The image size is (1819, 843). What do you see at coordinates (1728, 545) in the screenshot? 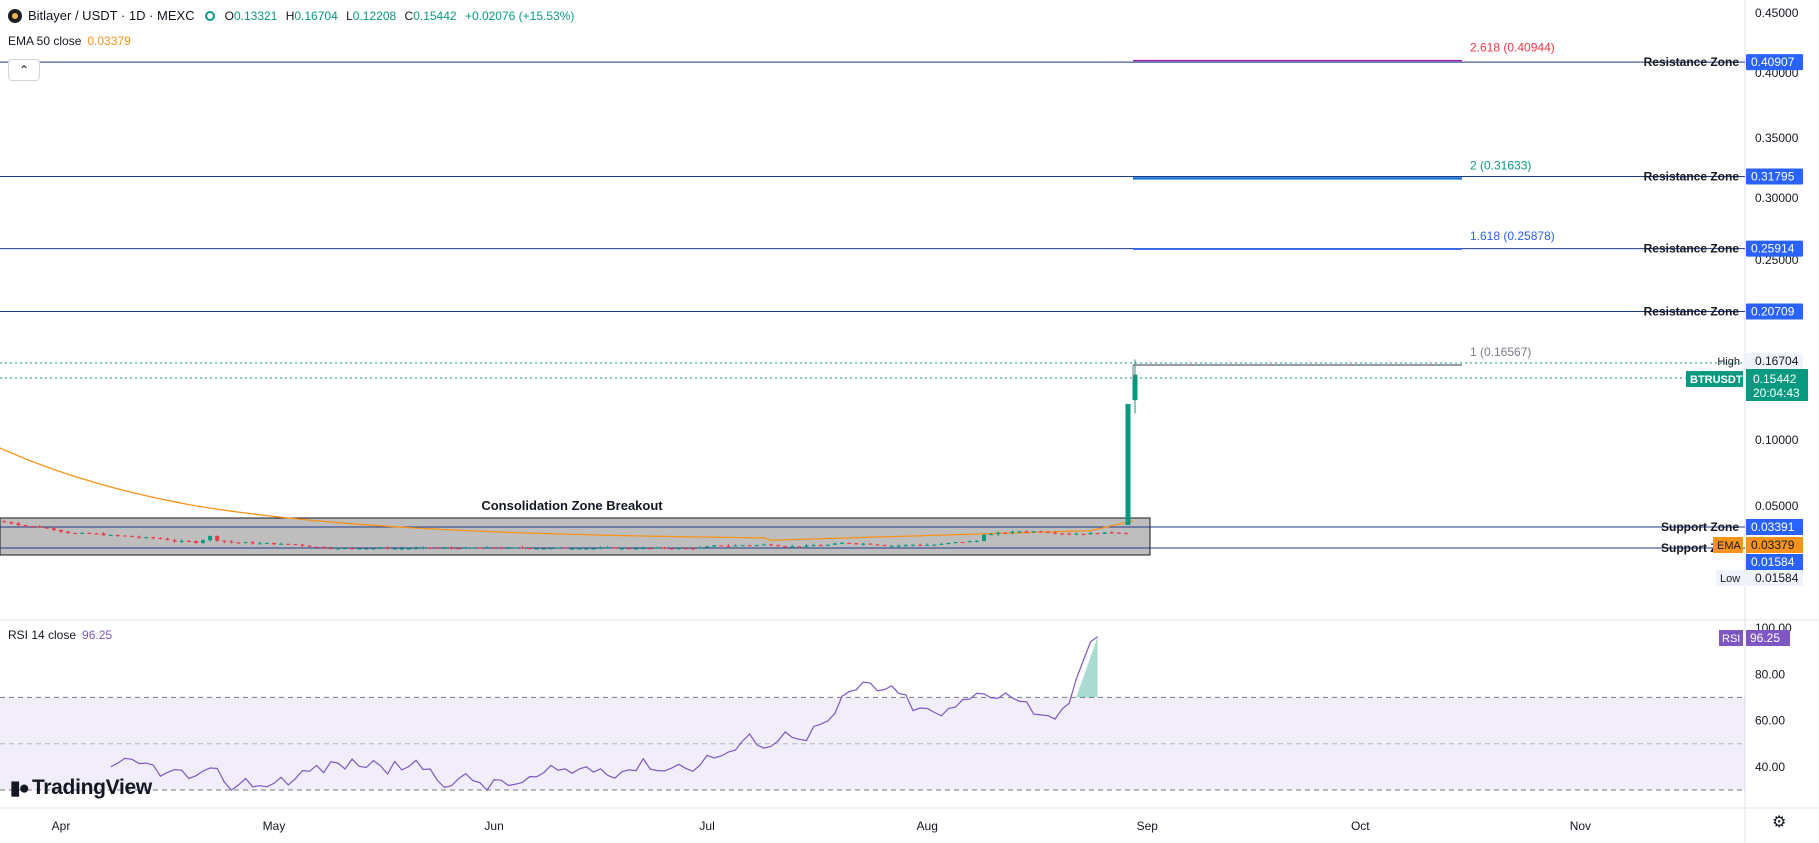
I see `ema-label-tag` at bounding box center [1728, 545].